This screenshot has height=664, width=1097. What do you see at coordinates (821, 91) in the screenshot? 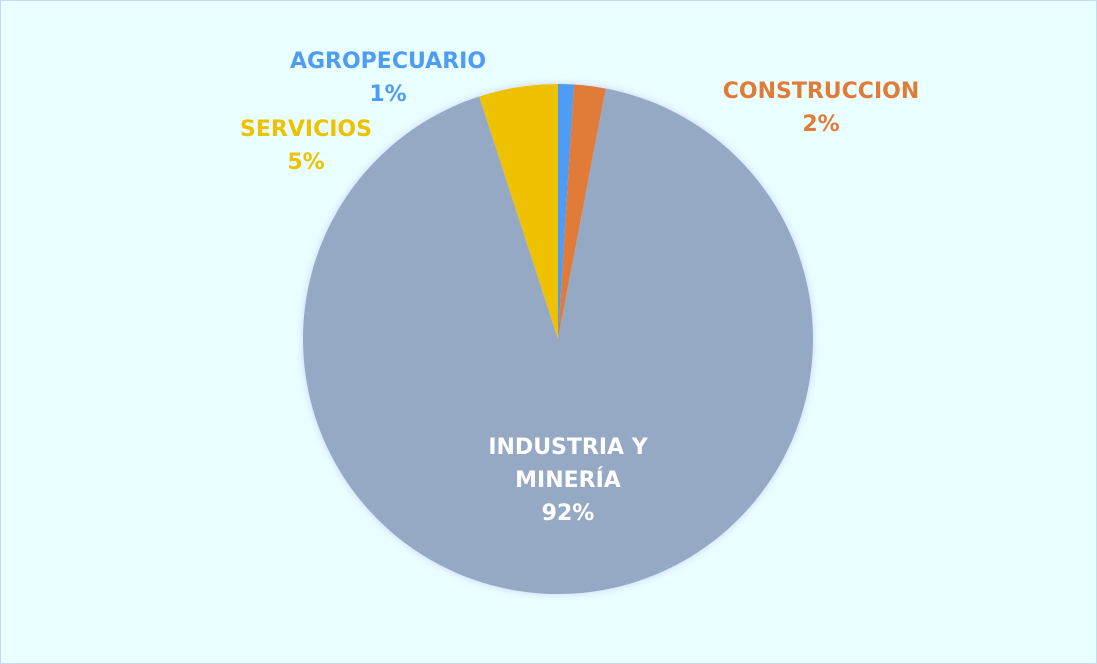
I see `category-label: CONSTRUCCION` at bounding box center [821, 91].